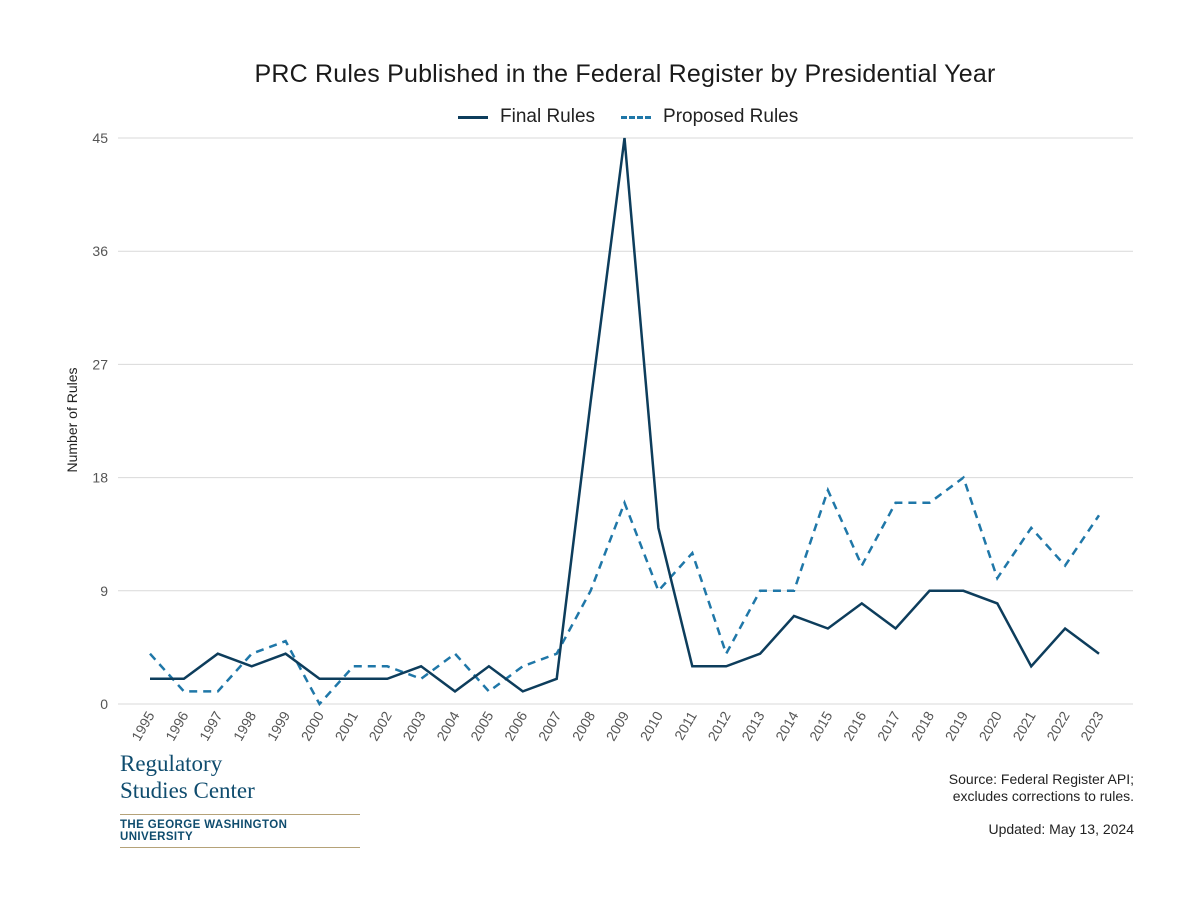  I want to click on legend-label-final-rules: Final Rules, so click(548, 116).